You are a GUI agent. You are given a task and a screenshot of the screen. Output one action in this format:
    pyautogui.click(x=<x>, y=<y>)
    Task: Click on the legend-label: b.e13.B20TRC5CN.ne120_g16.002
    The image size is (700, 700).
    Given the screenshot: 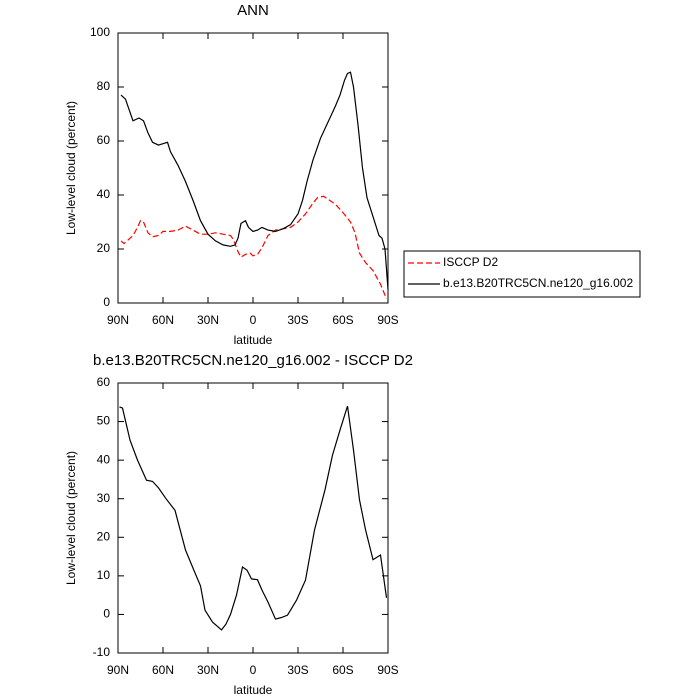 What is the action you would take?
    pyautogui.click(x=538, y=283)
    